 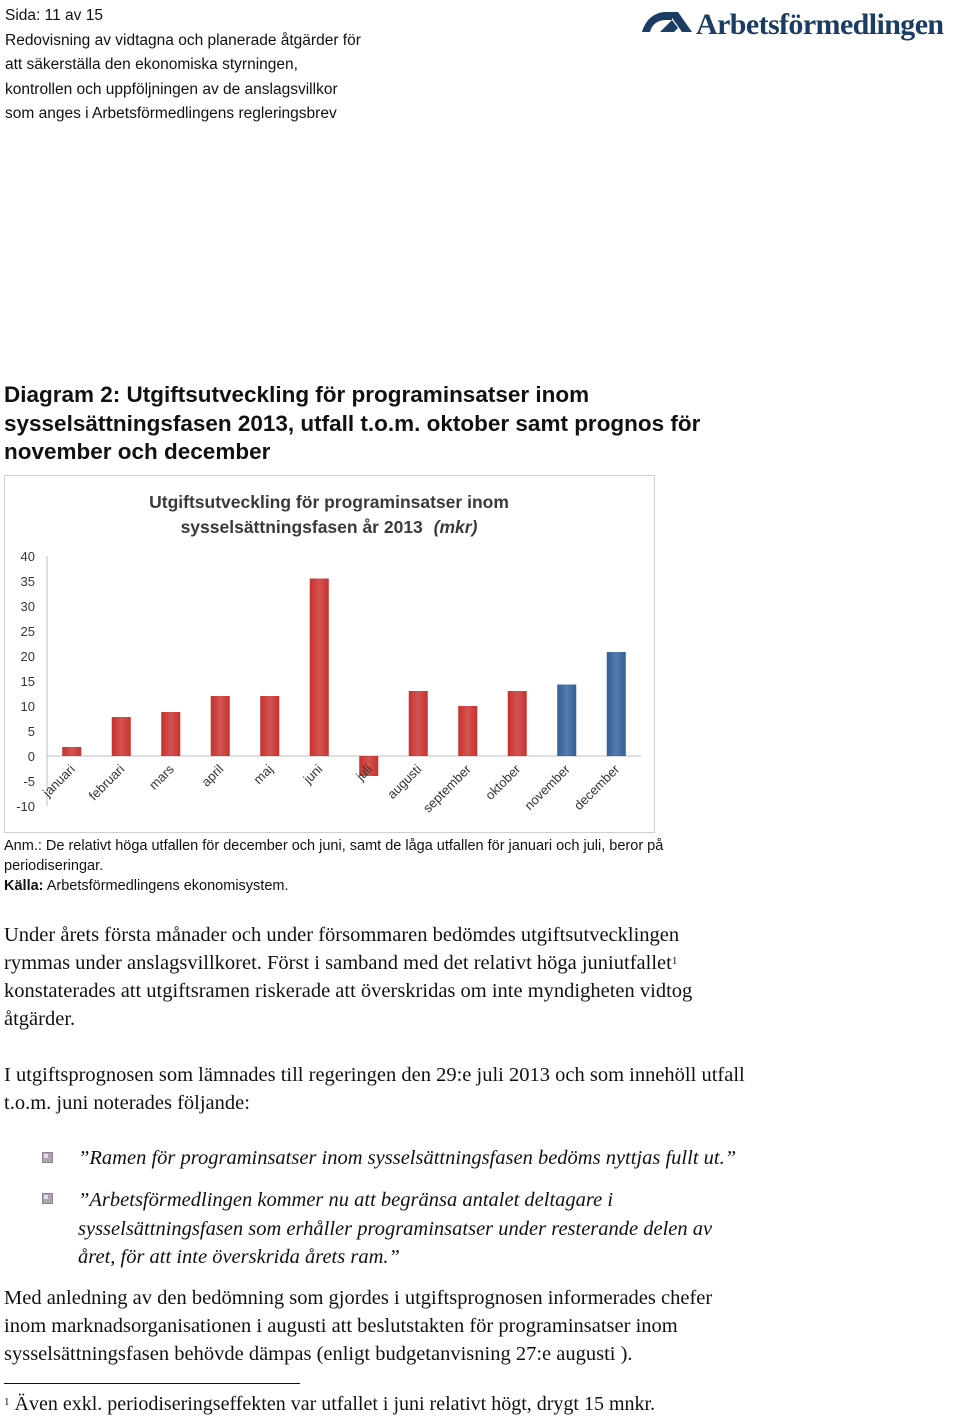 What do you see at coordinates (28, 706) in the screenshot?
I see `y-tick-label: 10` at bounding box center [28, 706].